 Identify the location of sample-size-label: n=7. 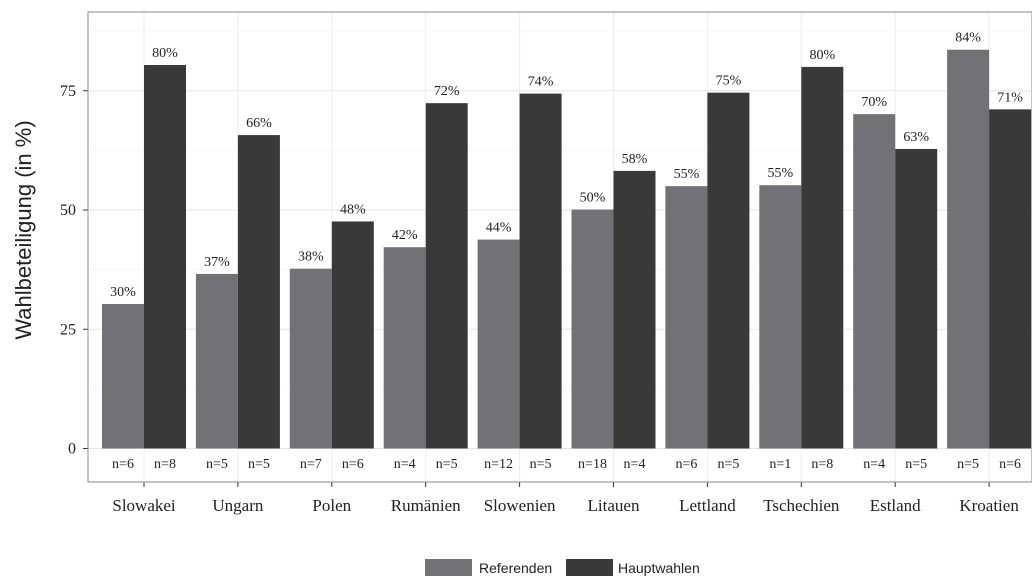
(311, 464).